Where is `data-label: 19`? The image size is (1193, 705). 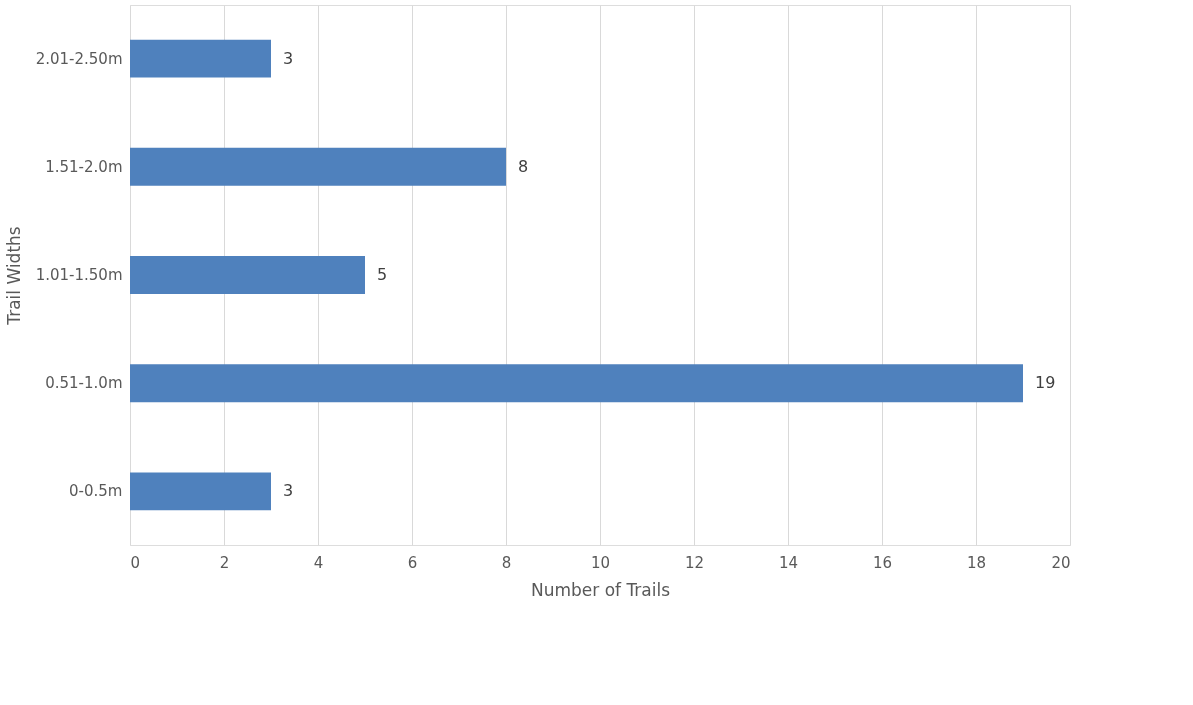
data-label: 19 is located at coordinates (1045, 383).